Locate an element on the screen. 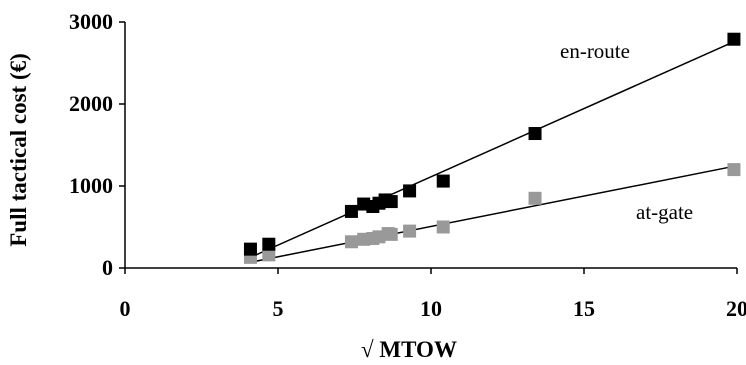  x-tick-label: 20 is located at coordinates (736, 308).